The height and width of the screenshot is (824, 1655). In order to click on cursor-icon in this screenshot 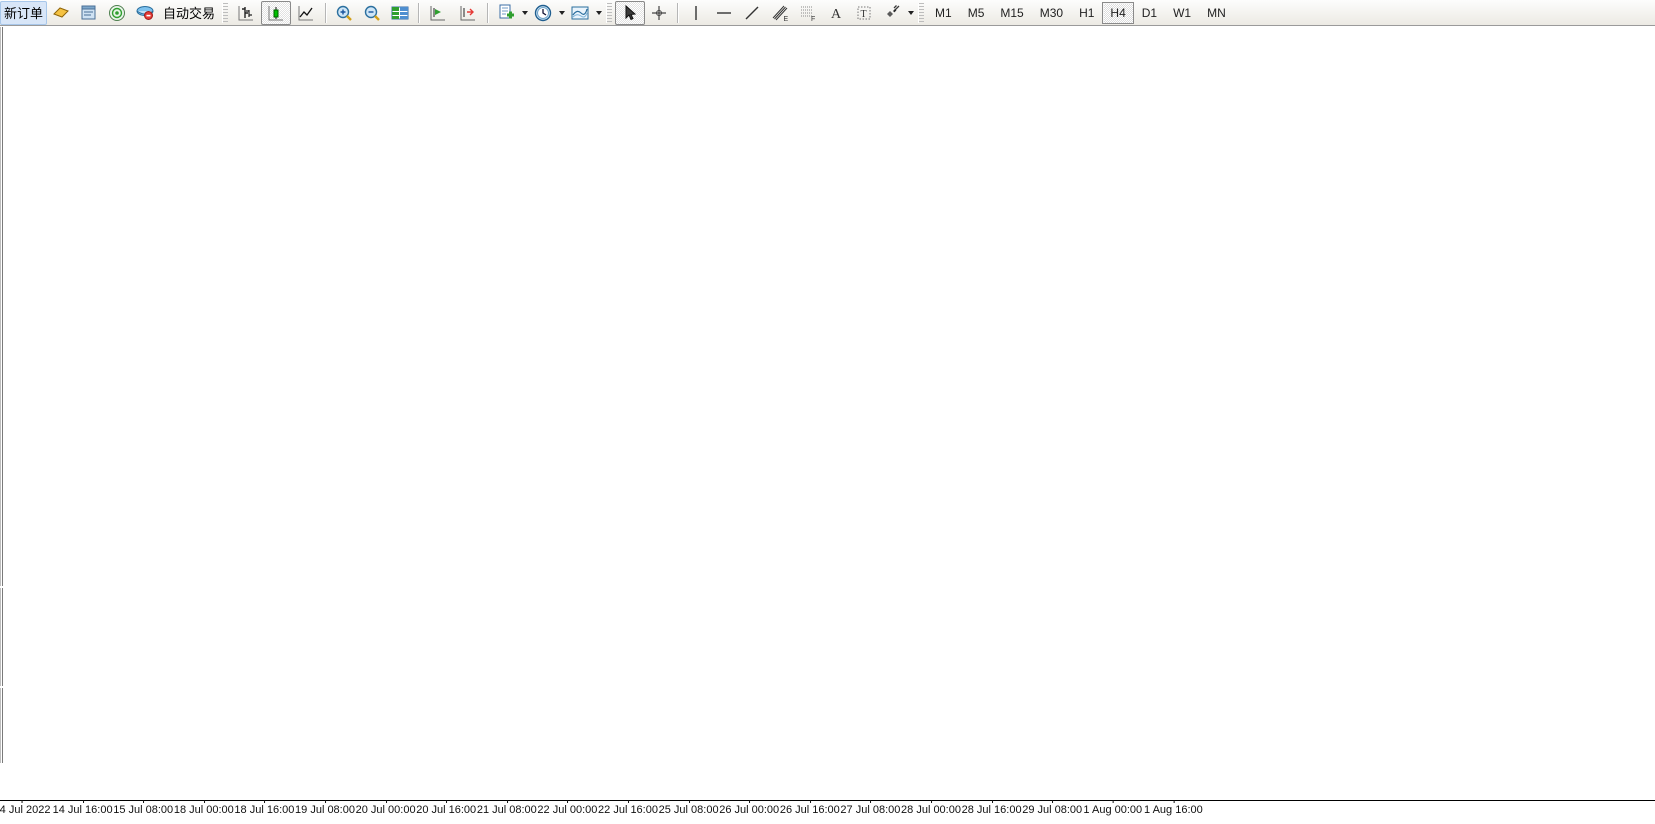, I will do `click(630, 12)`.